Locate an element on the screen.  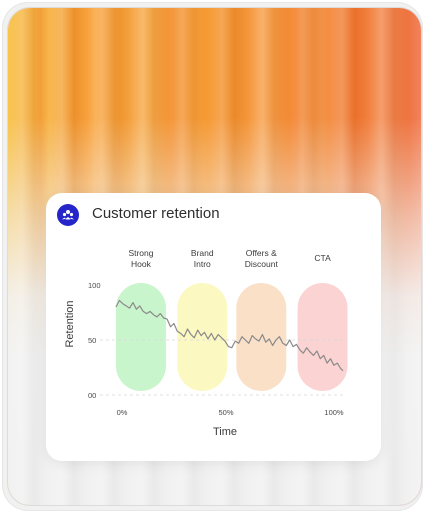
x-ticks: 0% 50% 100% is located at coordinates (230, 412).